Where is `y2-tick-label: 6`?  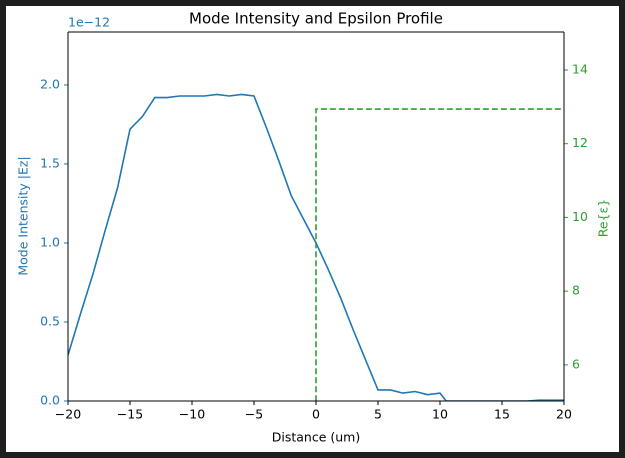 y2-tick-label: 6 is located at coordinates (576, 363).